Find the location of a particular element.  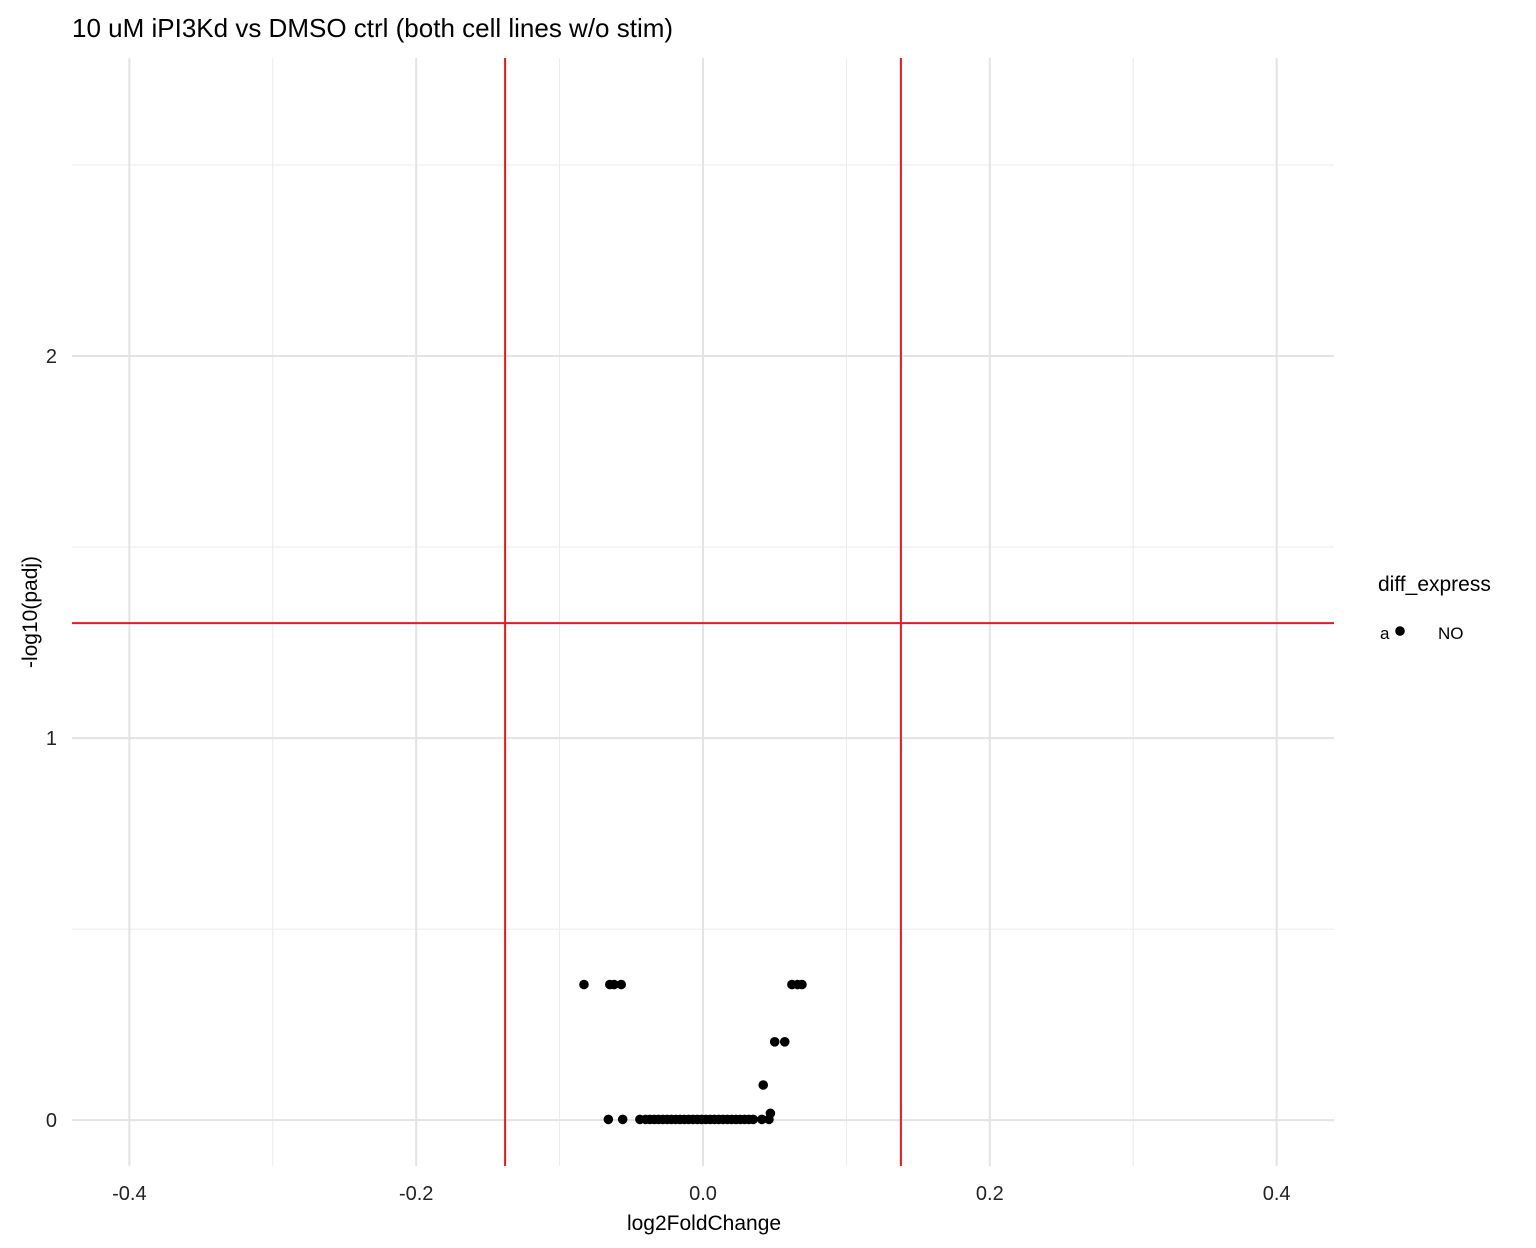

x-tick-label: 0.4 is located at coordinates (1277, 1194).